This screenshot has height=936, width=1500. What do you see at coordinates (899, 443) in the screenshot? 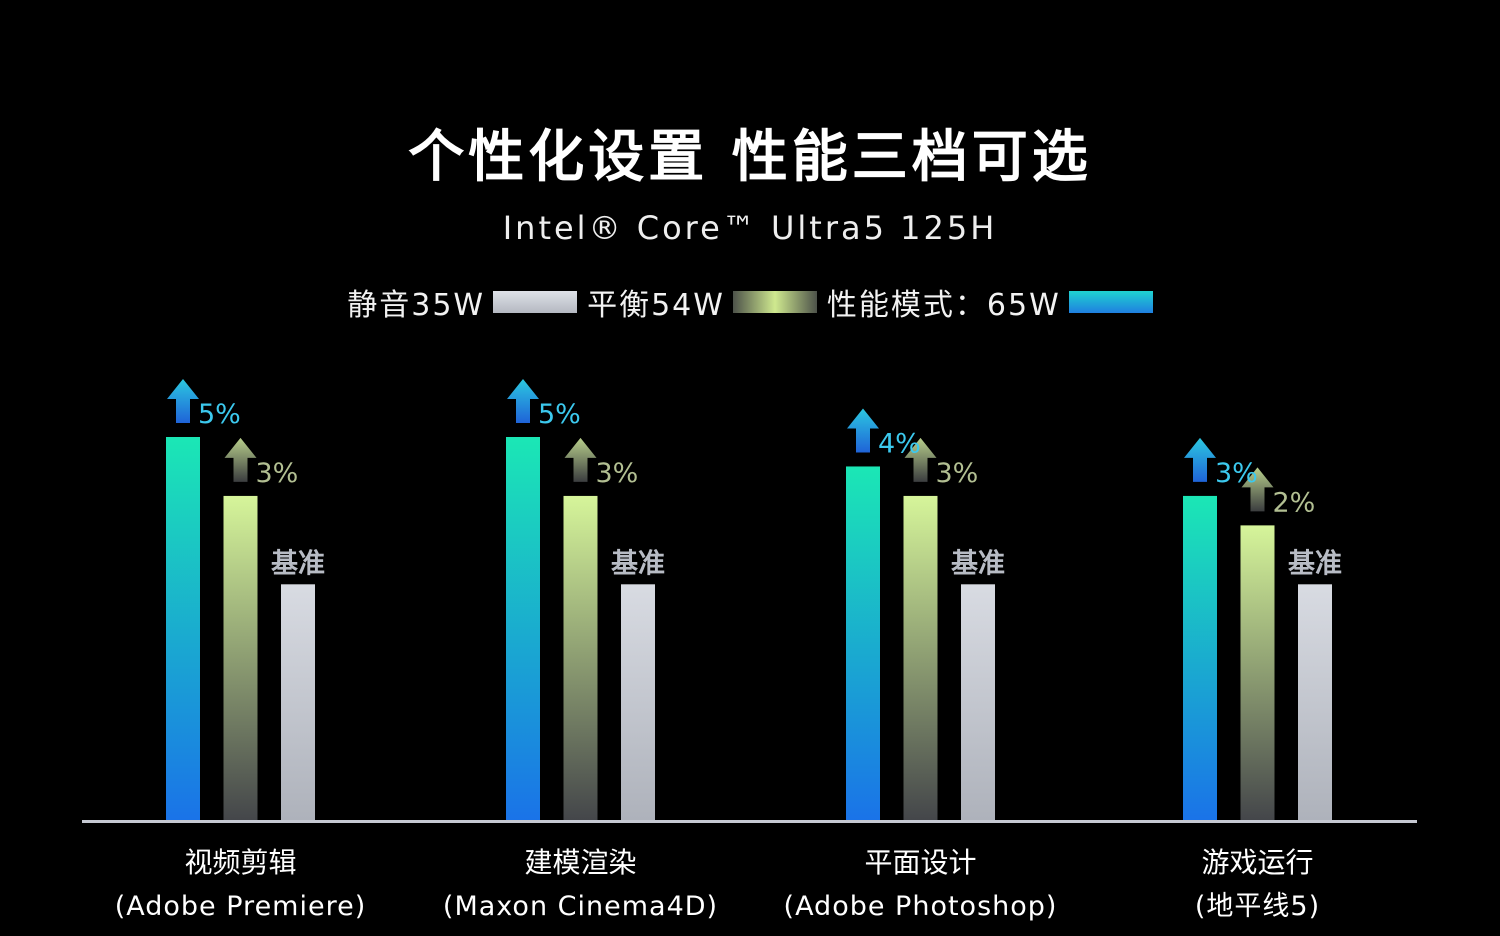
I see `data-label: 4%` at bounding box center [899, 443].